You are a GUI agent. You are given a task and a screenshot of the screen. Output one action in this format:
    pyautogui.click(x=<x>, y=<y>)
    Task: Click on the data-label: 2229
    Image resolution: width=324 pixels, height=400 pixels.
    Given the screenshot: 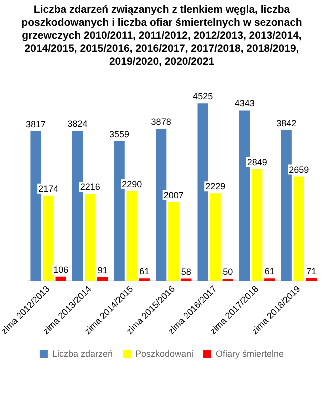 What is the action you would take?
    pyautogui.click(x=216, y=187)
    